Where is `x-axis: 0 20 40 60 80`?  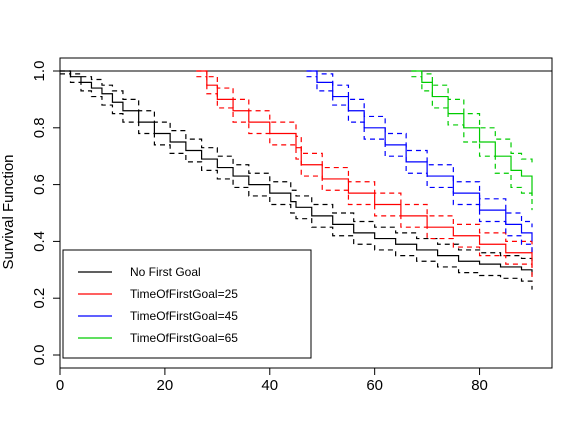 x-axis: 0 20 40 60 80 is located at coordinates (272, 380).